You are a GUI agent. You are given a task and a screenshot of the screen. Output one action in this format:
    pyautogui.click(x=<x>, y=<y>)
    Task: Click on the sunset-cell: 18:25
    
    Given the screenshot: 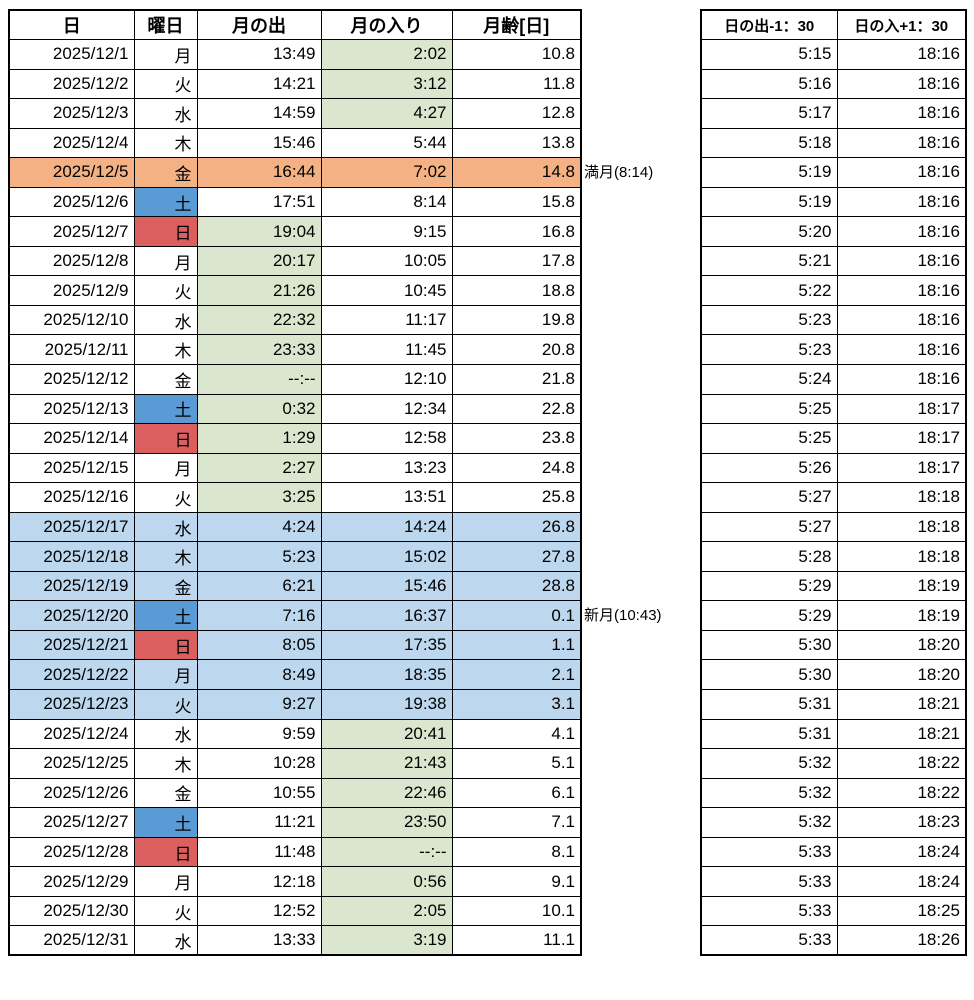 What is the action you would take?
    pyautogui.click(x=901, y=911)
    